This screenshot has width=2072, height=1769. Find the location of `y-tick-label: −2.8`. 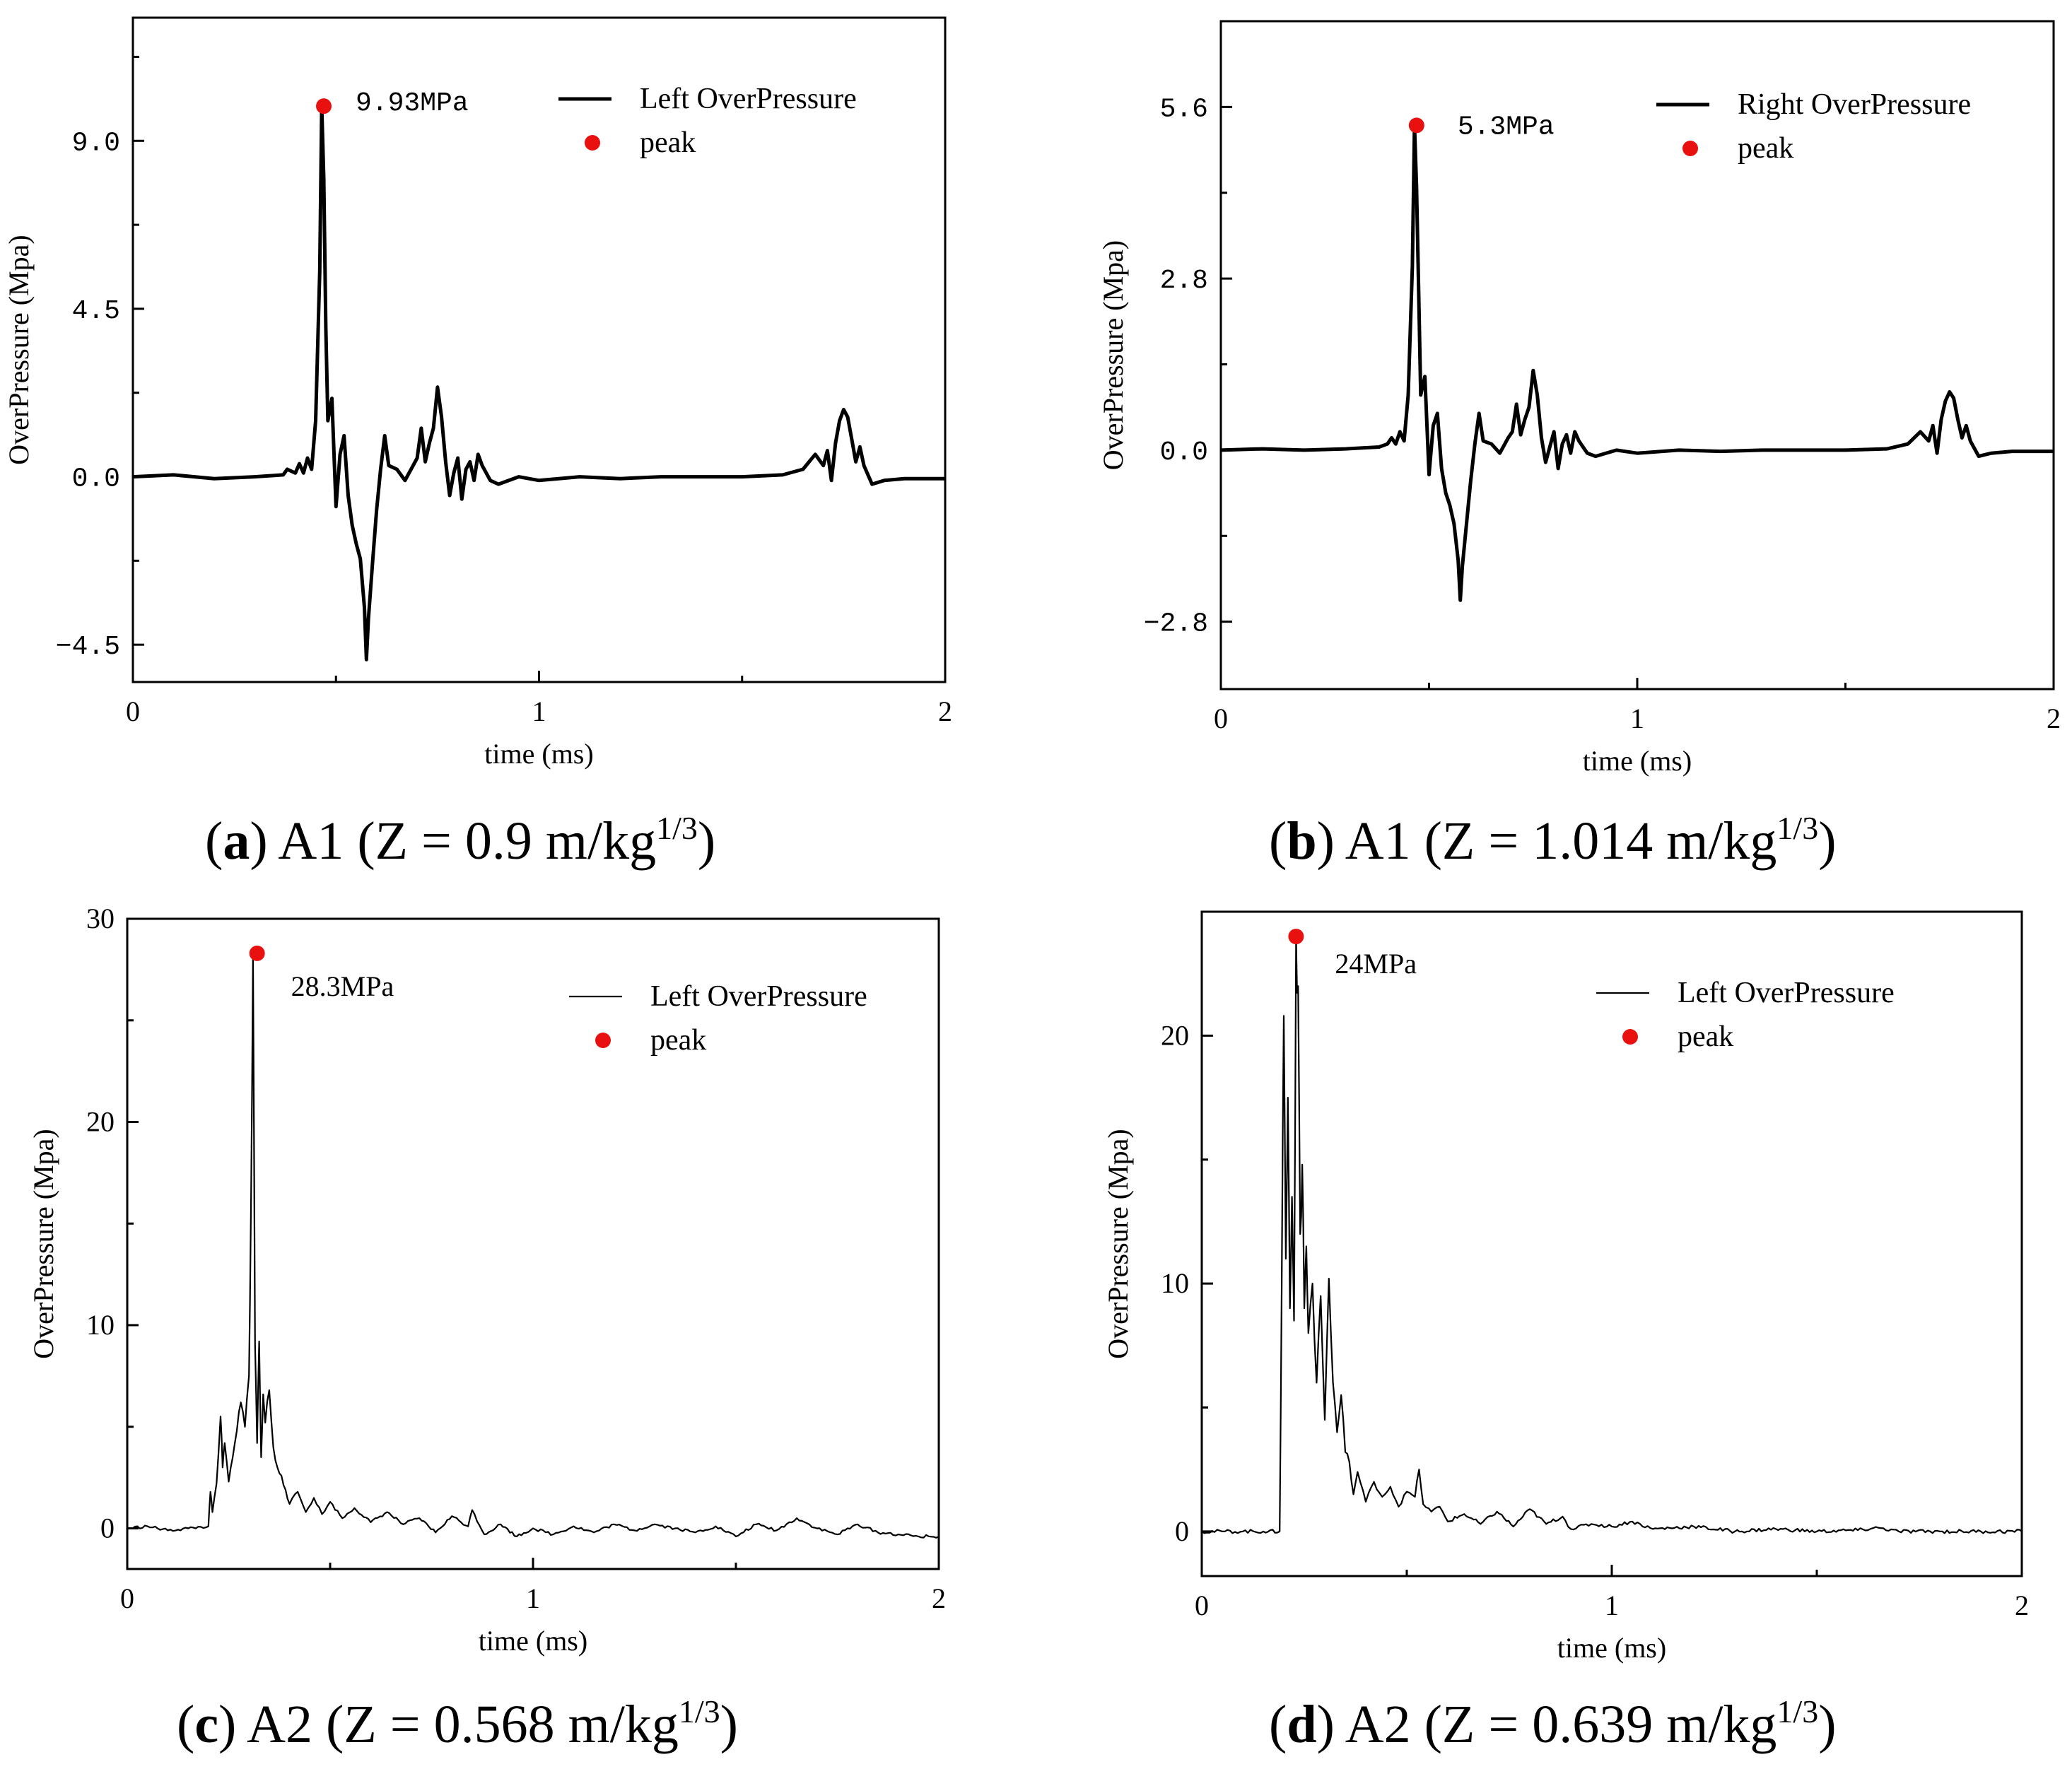

y-tick-label: −2.8 is located at coordinates (1176, 624).